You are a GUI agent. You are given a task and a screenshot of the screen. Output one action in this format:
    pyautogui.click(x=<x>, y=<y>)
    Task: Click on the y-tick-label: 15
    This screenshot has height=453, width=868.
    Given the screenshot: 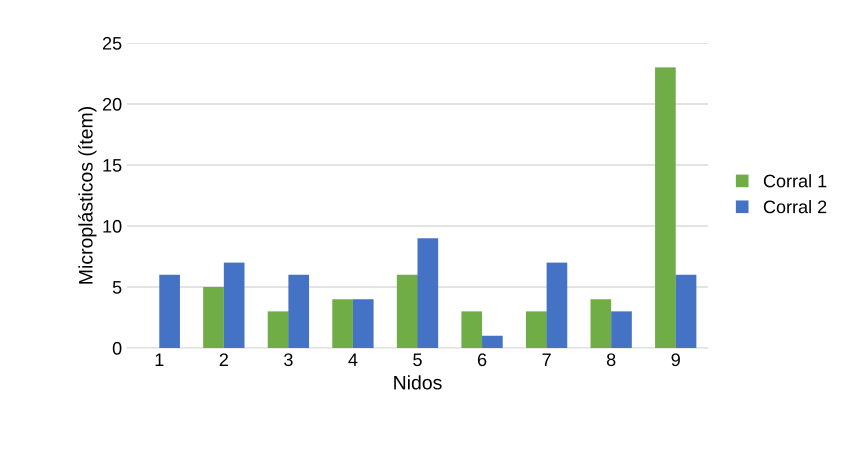 What is the action you would take?
    pyautogui.click(x=112, y=165)
    